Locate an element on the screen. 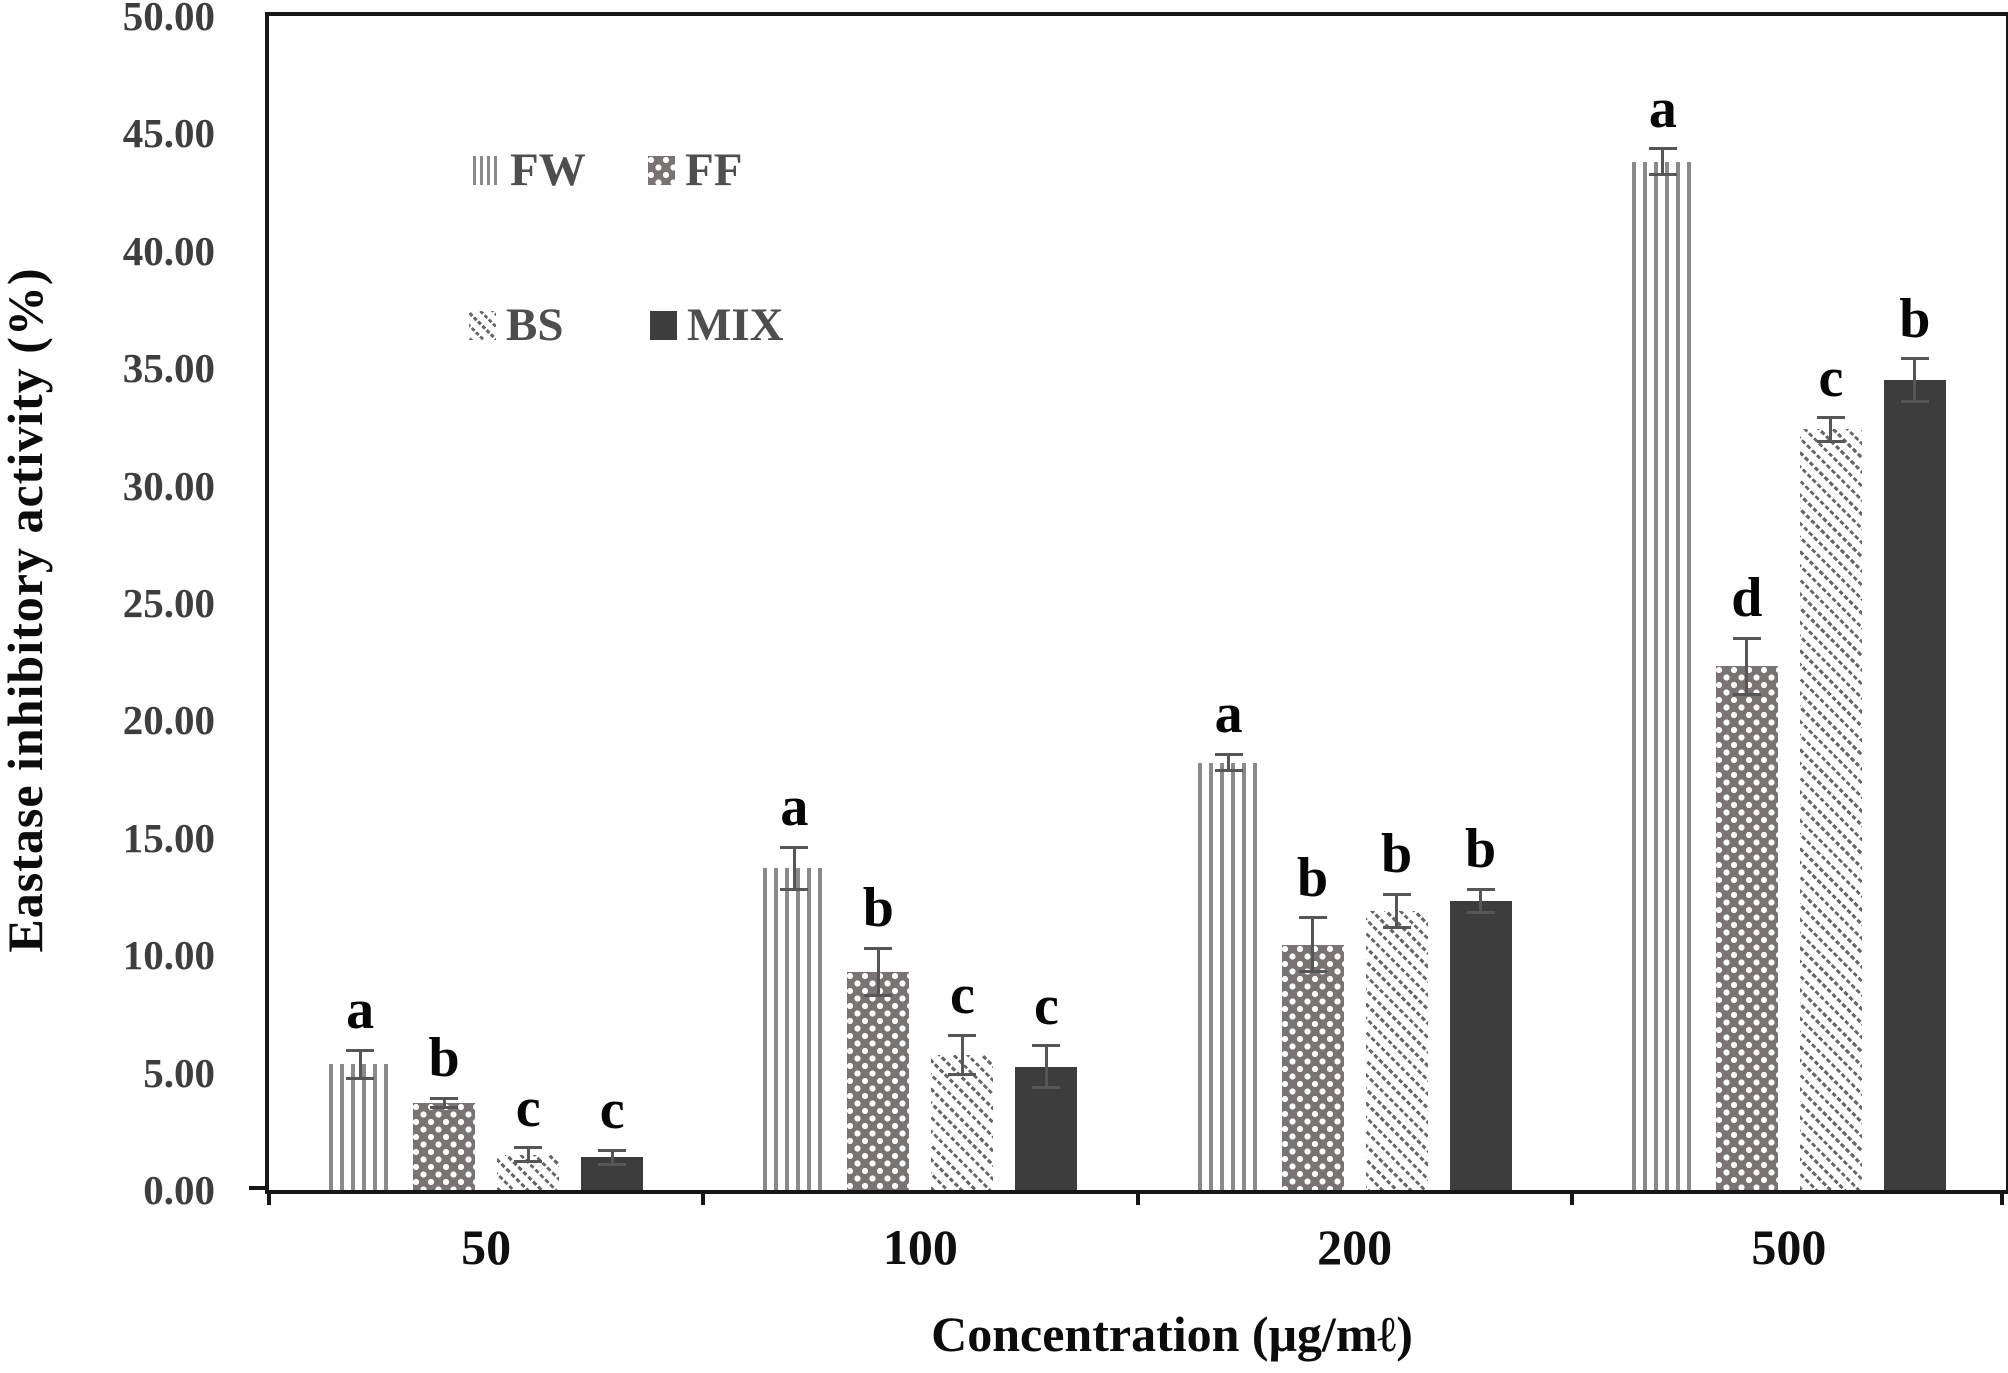  bs-diagonal-stripes-swatch-icon is located at coordinates (482, 325).